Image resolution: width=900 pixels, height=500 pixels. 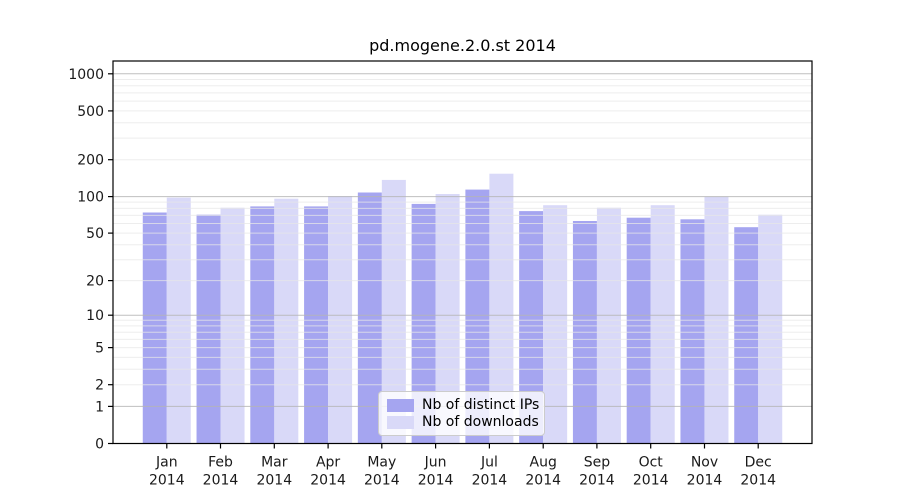 I want to click on legend-label-downloads: Nb of downloads, so click(x=480, y=422).